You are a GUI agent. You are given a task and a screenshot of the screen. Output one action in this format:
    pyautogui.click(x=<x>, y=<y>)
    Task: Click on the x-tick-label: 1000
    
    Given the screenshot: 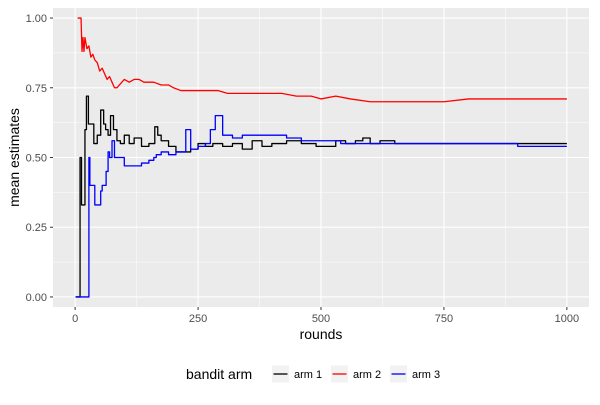 What is the action you would take?
    pyautogui.click(x=567, y=319)
    